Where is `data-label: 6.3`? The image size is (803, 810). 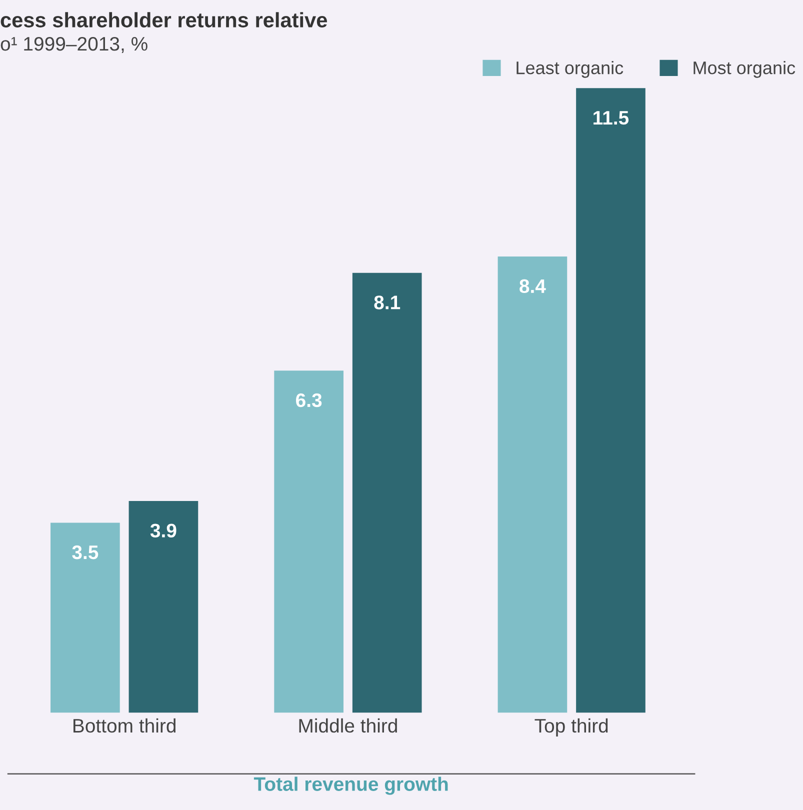 data-label: 6.3 is located at coordinates (309, 400).